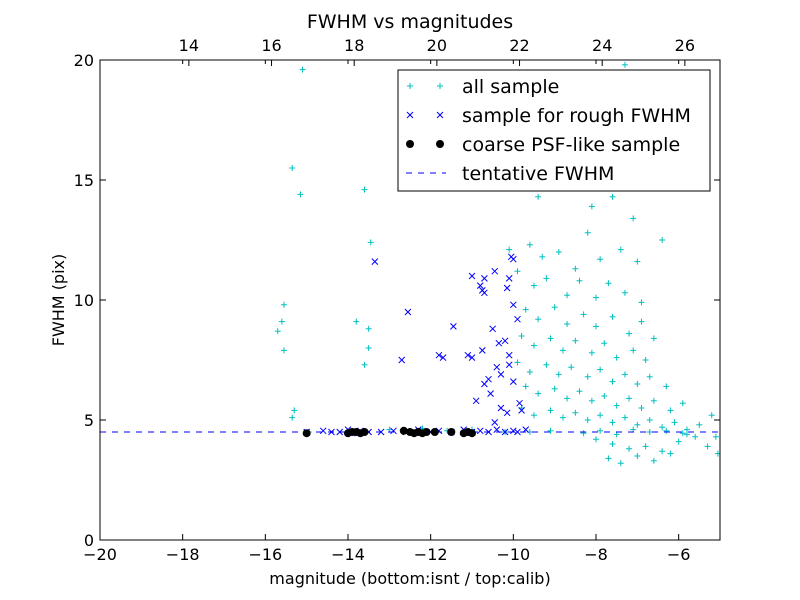  Describe the element at coordinates (84, 180) in the screenshot. I see `y-tick-label: 15` at that location.